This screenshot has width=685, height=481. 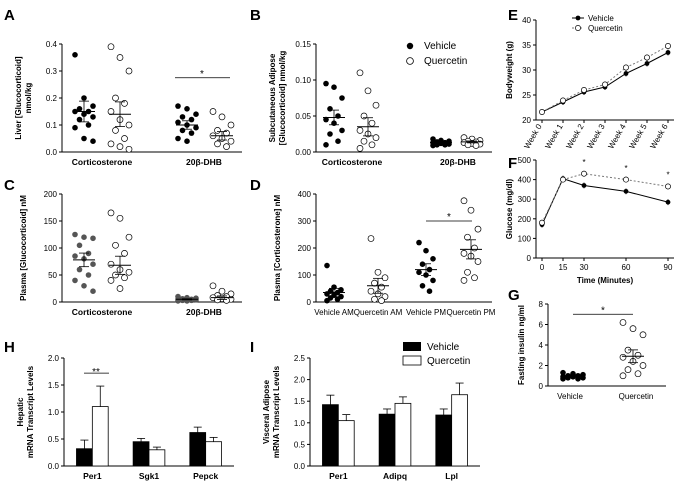 What do you see at coordinates (526, 120) in the screenshot?
I see `y-tick-label: 20` at bounding box center [526, 120].